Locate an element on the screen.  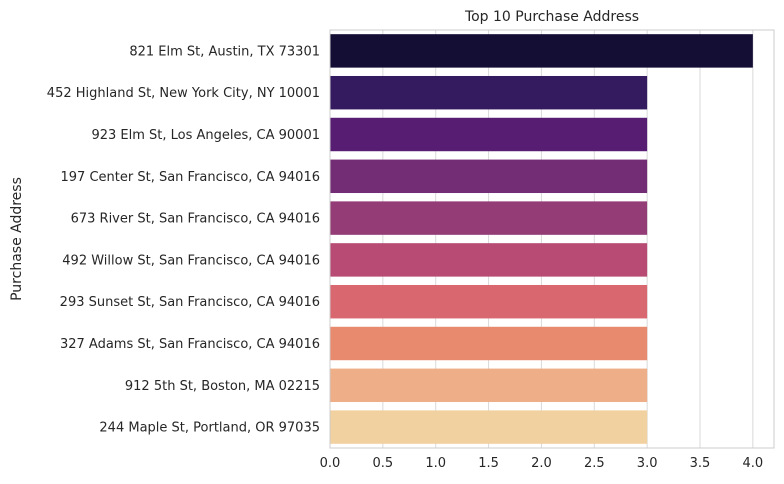
x-tick-label: 1.5 is located at coordinates (488, 463).